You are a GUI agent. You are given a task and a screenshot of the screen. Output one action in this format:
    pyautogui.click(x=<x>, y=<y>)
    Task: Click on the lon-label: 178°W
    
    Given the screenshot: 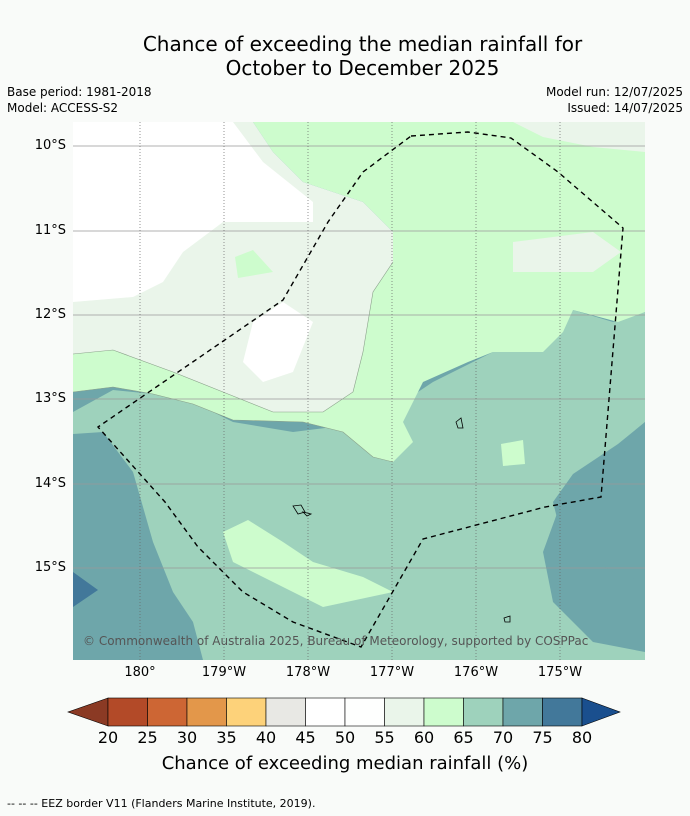 What is the action you would take?
    pyautogui.click(x=308, y=672)
    